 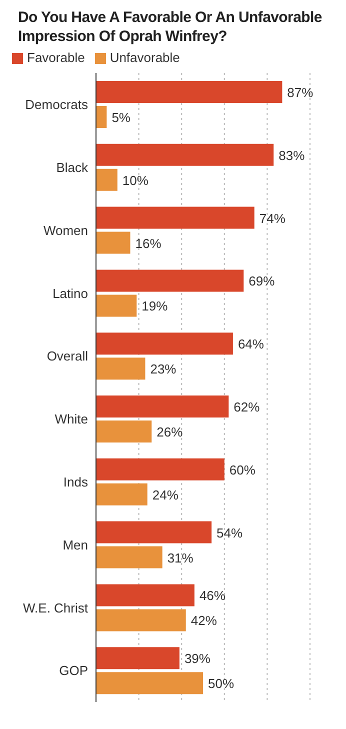 What do you see at coordinates (72, 167) in the screenshot?
I see `y-tick-label: Black` at bounding box center [72, 167].